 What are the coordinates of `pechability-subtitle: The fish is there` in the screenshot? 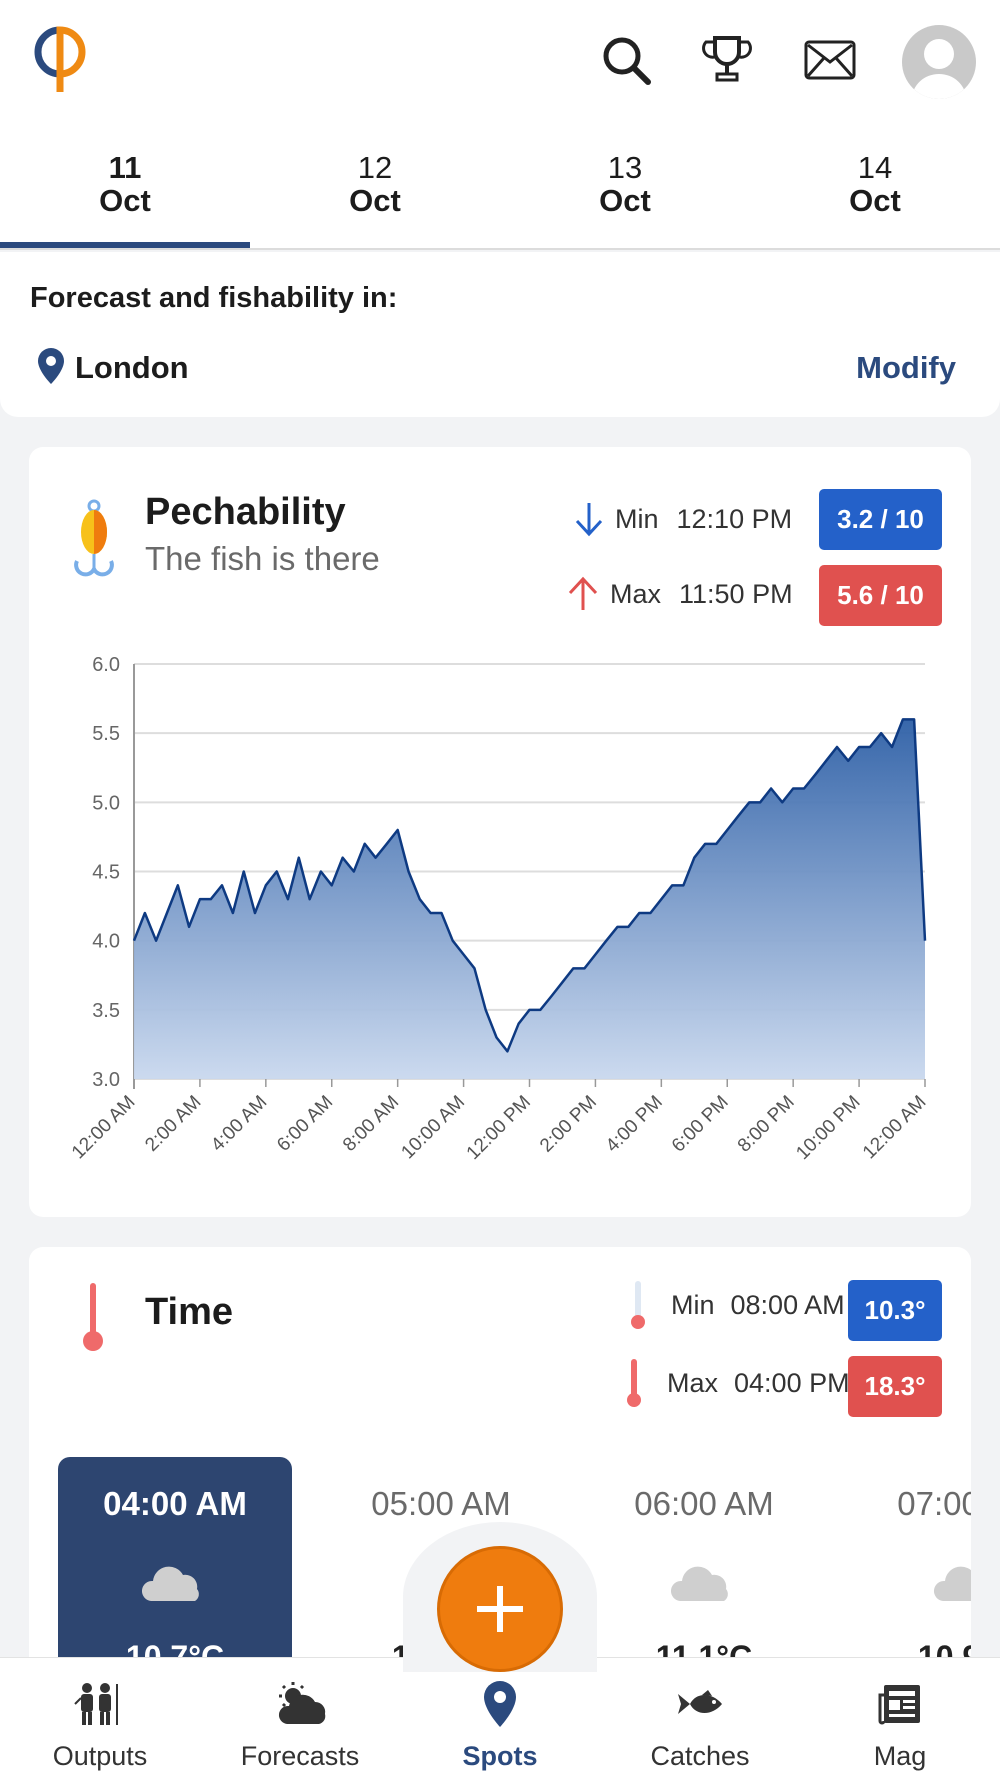 It's located at (262, 558).